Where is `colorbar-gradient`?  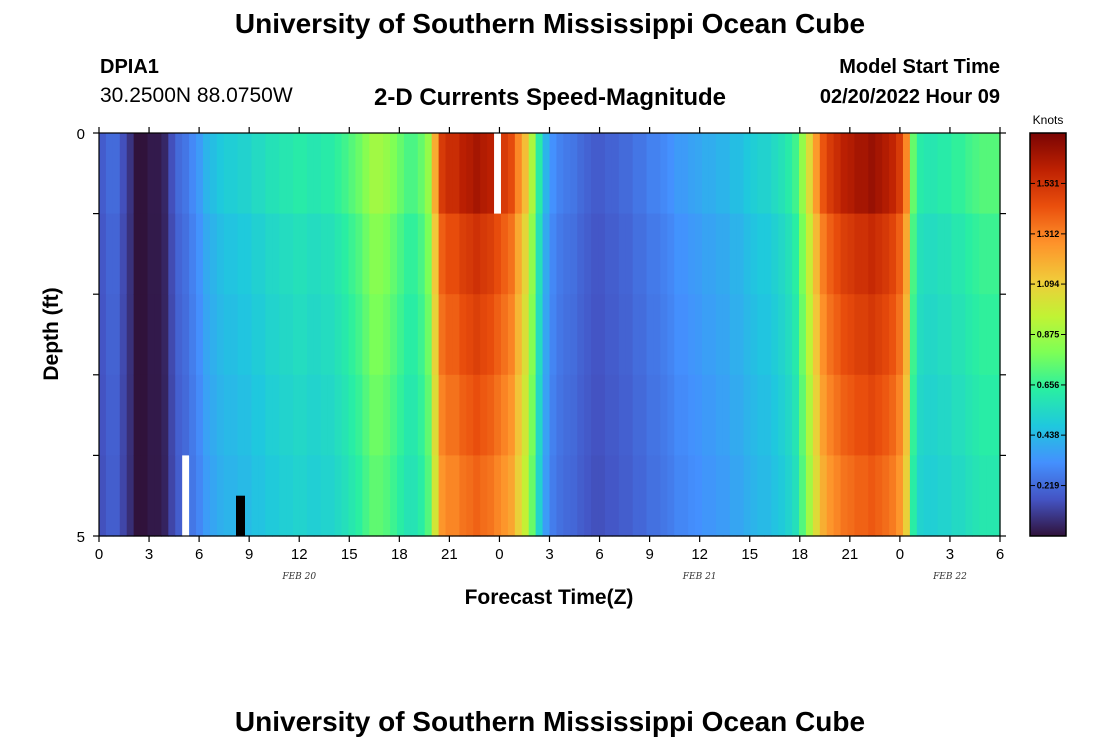 colorbar-gradient is located at coordinates (1048, 334).